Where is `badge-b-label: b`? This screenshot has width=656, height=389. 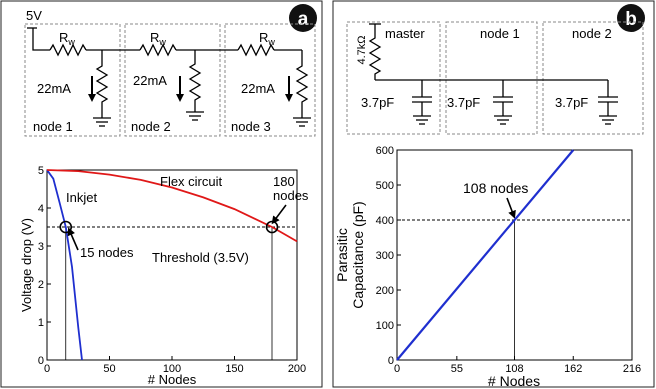 badge-b-label: b is located at coordinates (631, 19).